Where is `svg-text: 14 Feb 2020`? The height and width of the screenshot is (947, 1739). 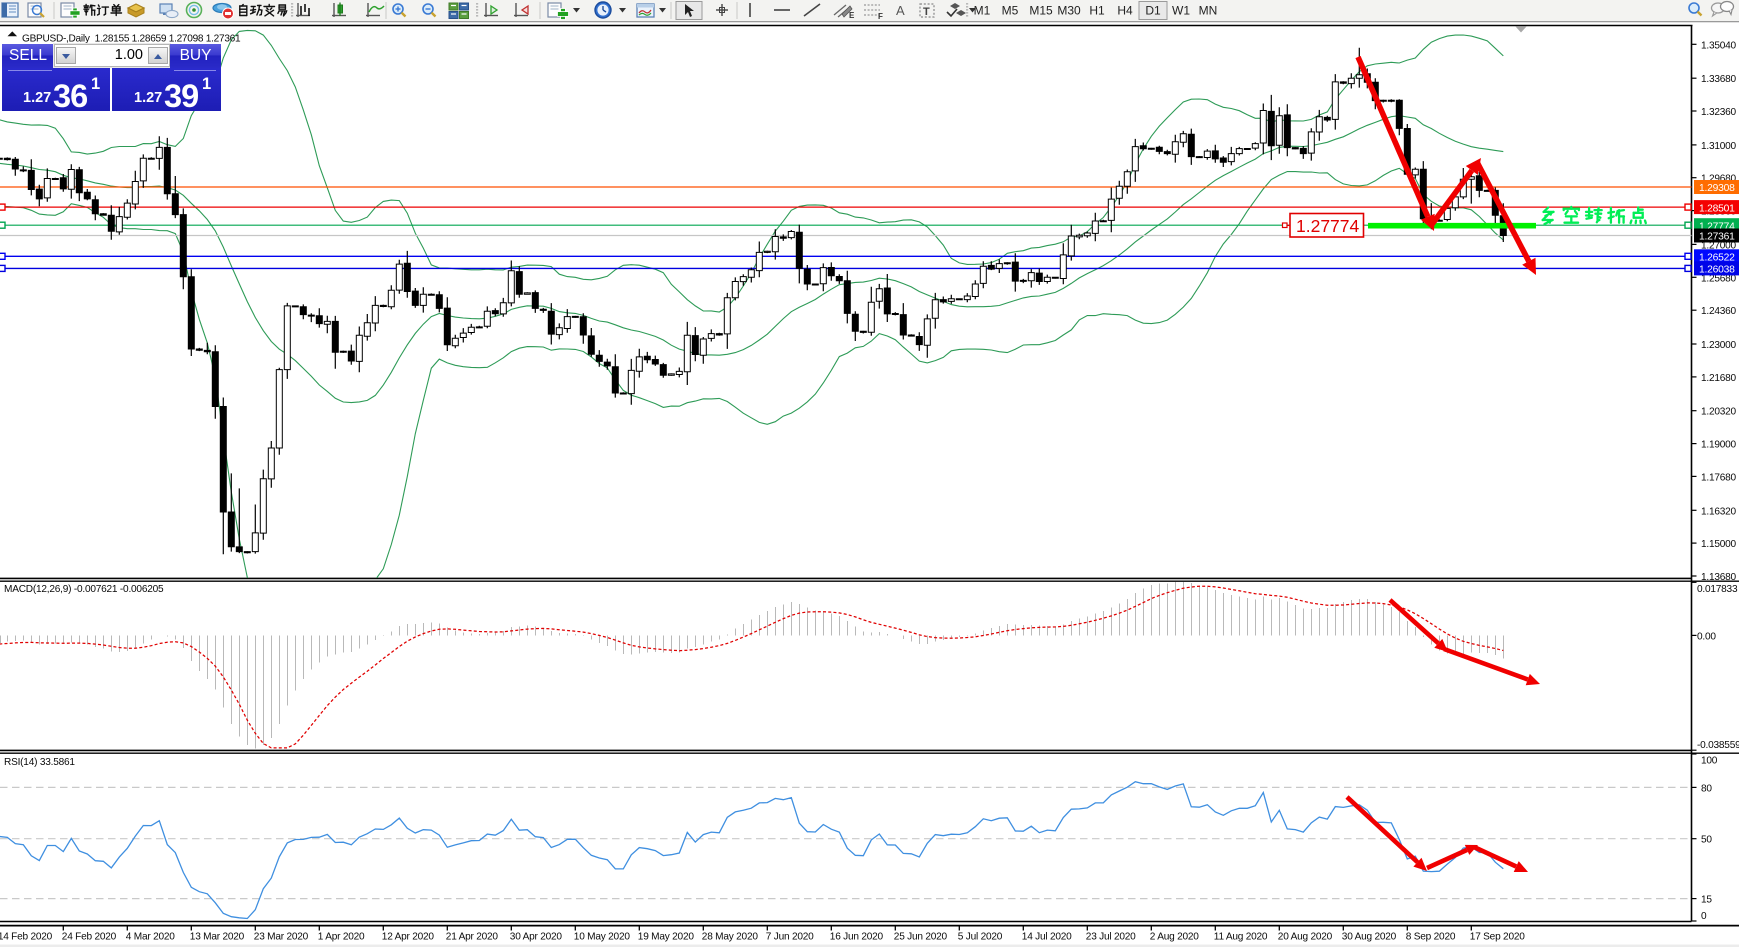 svg-text: 14 Feb 2020 is located at coordinates (26, 937).